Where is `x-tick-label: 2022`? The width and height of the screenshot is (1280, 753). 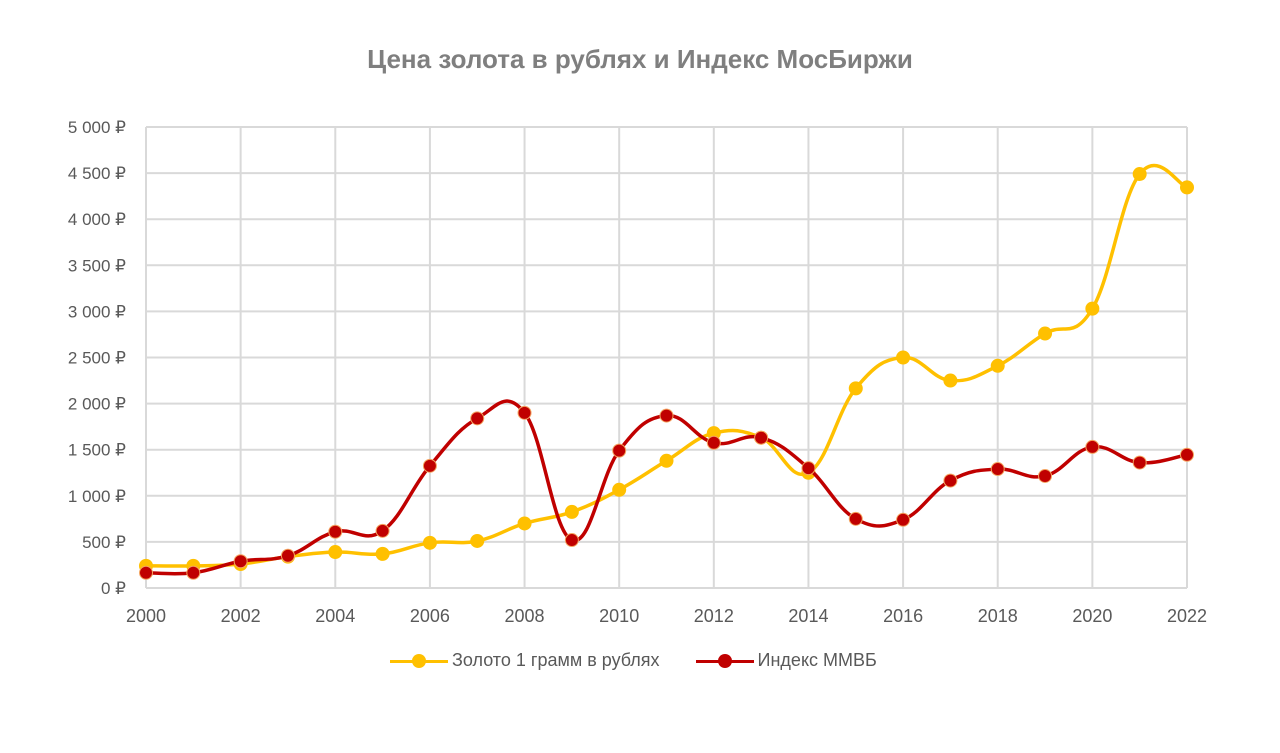 x-tick-label: 2022 is located at coordinates (1187, 616).